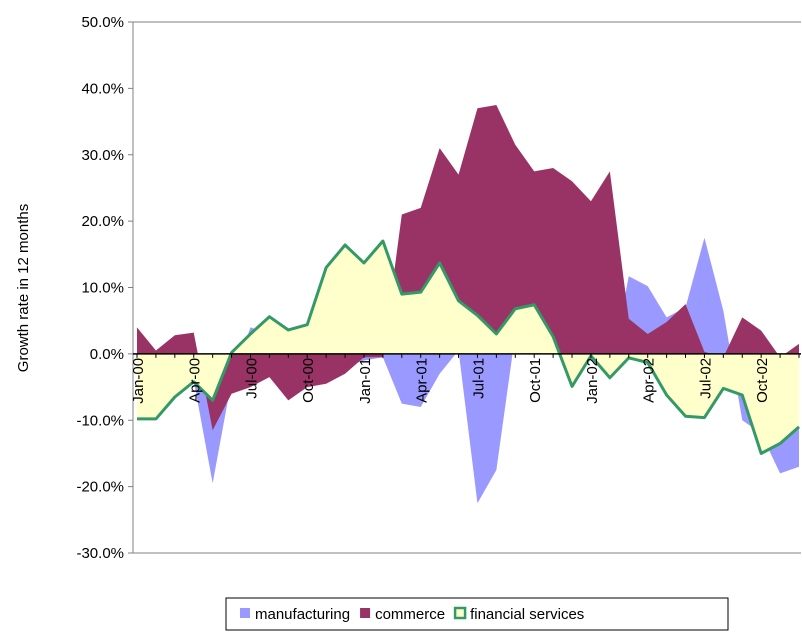 This screenshot has height=633, width=802. Describe the element at coordinates (102, 22) in the screenshot. I see `y-tick-label: 50.0%` at that location.